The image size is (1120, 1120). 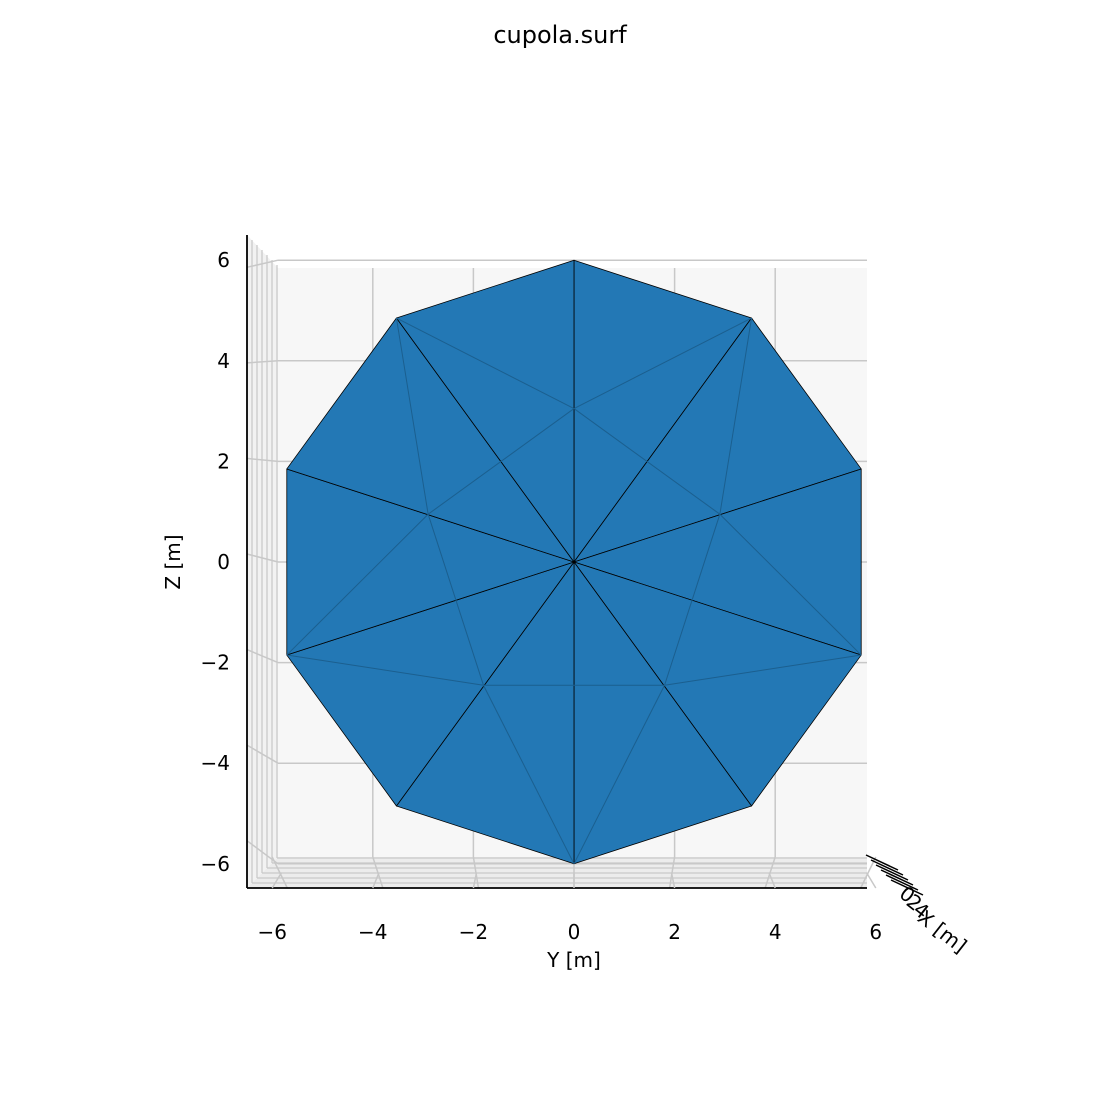 What do you see at coordinates (215, 663) in the screenshot?
I see `z-tick-label: −2` at bounding box center [215, 663].